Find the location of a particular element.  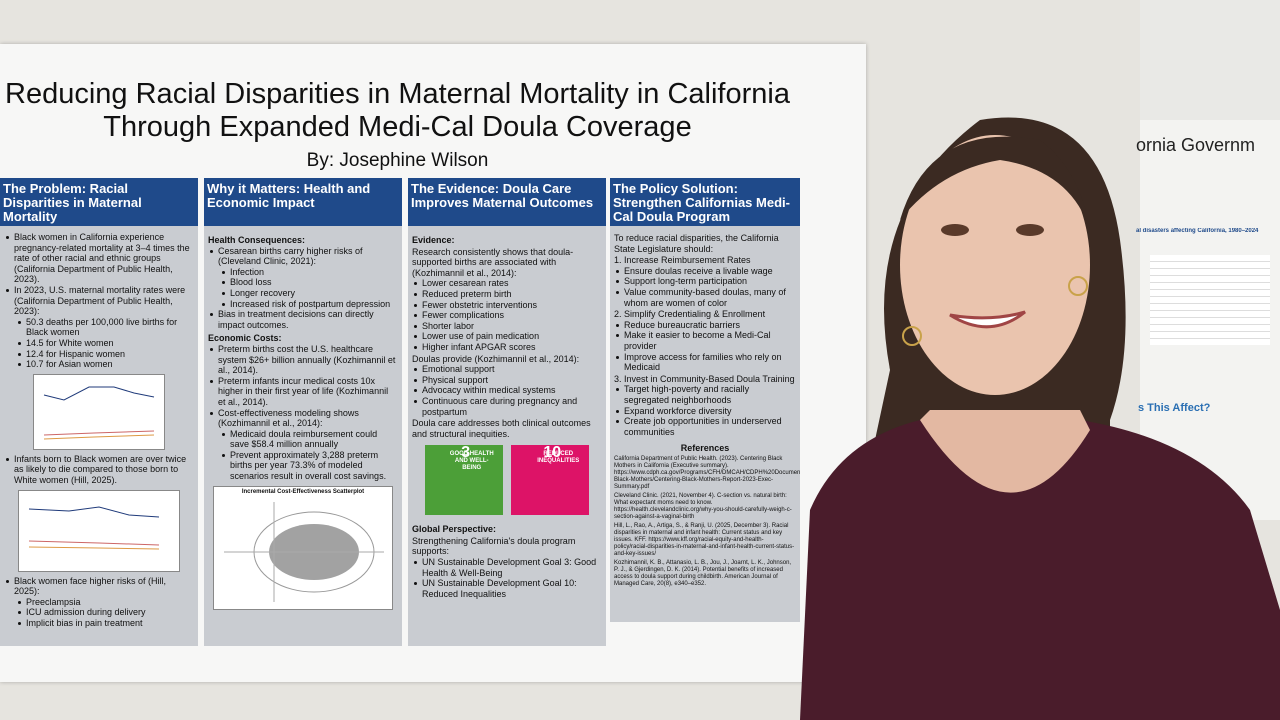

bullet: Increased risk of postpartum depression is located at coordinates (309, 304).